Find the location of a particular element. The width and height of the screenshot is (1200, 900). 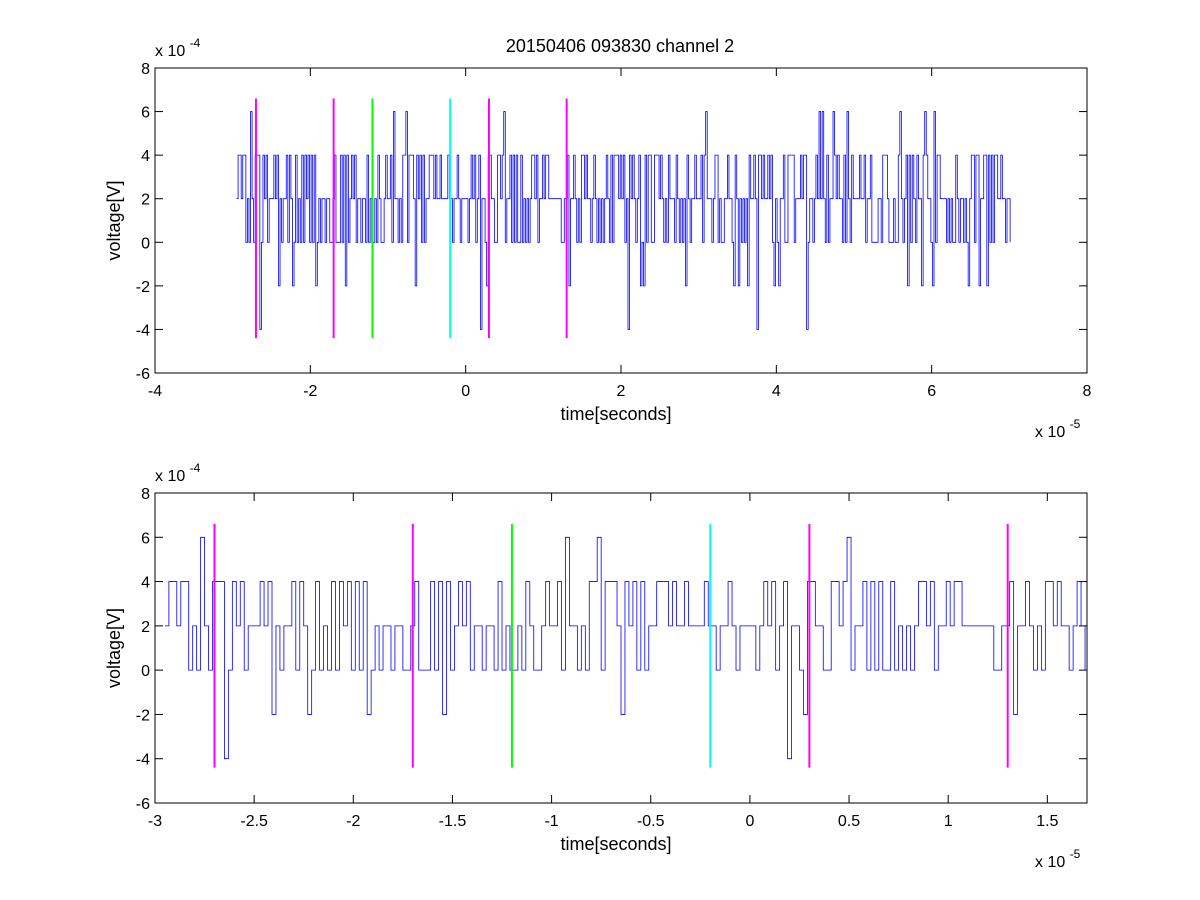

x-tick-label: -3 is located at coordinates (155, 821).